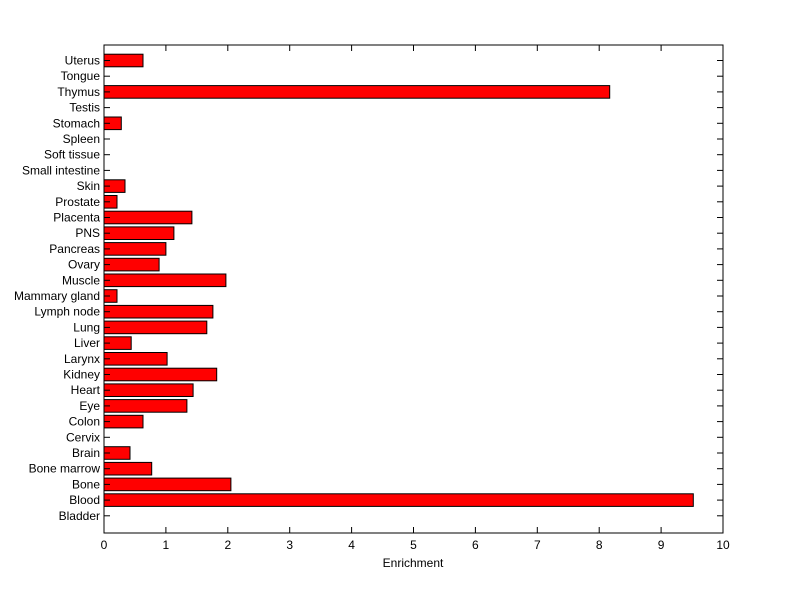  What do you see at coordinates (139, 233) in the screenshot?
I see `bar-pns` at bounding box center [139, 233].